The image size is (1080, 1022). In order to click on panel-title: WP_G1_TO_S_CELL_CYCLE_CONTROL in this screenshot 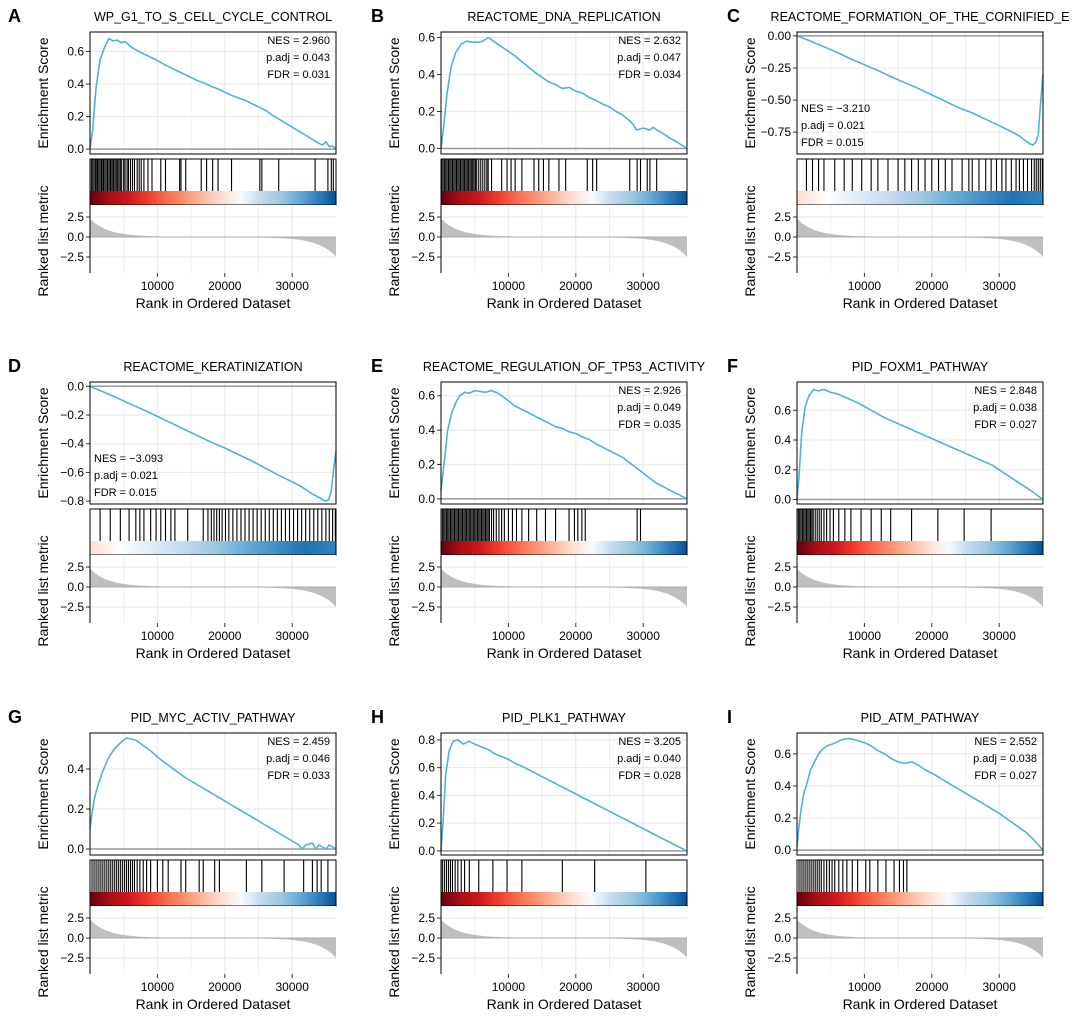, I will do `click(213, 17)`.